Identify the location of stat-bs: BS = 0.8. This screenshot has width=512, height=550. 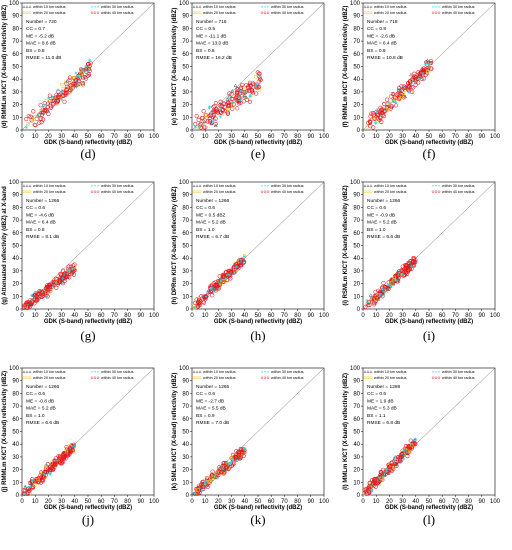
(35, 230).